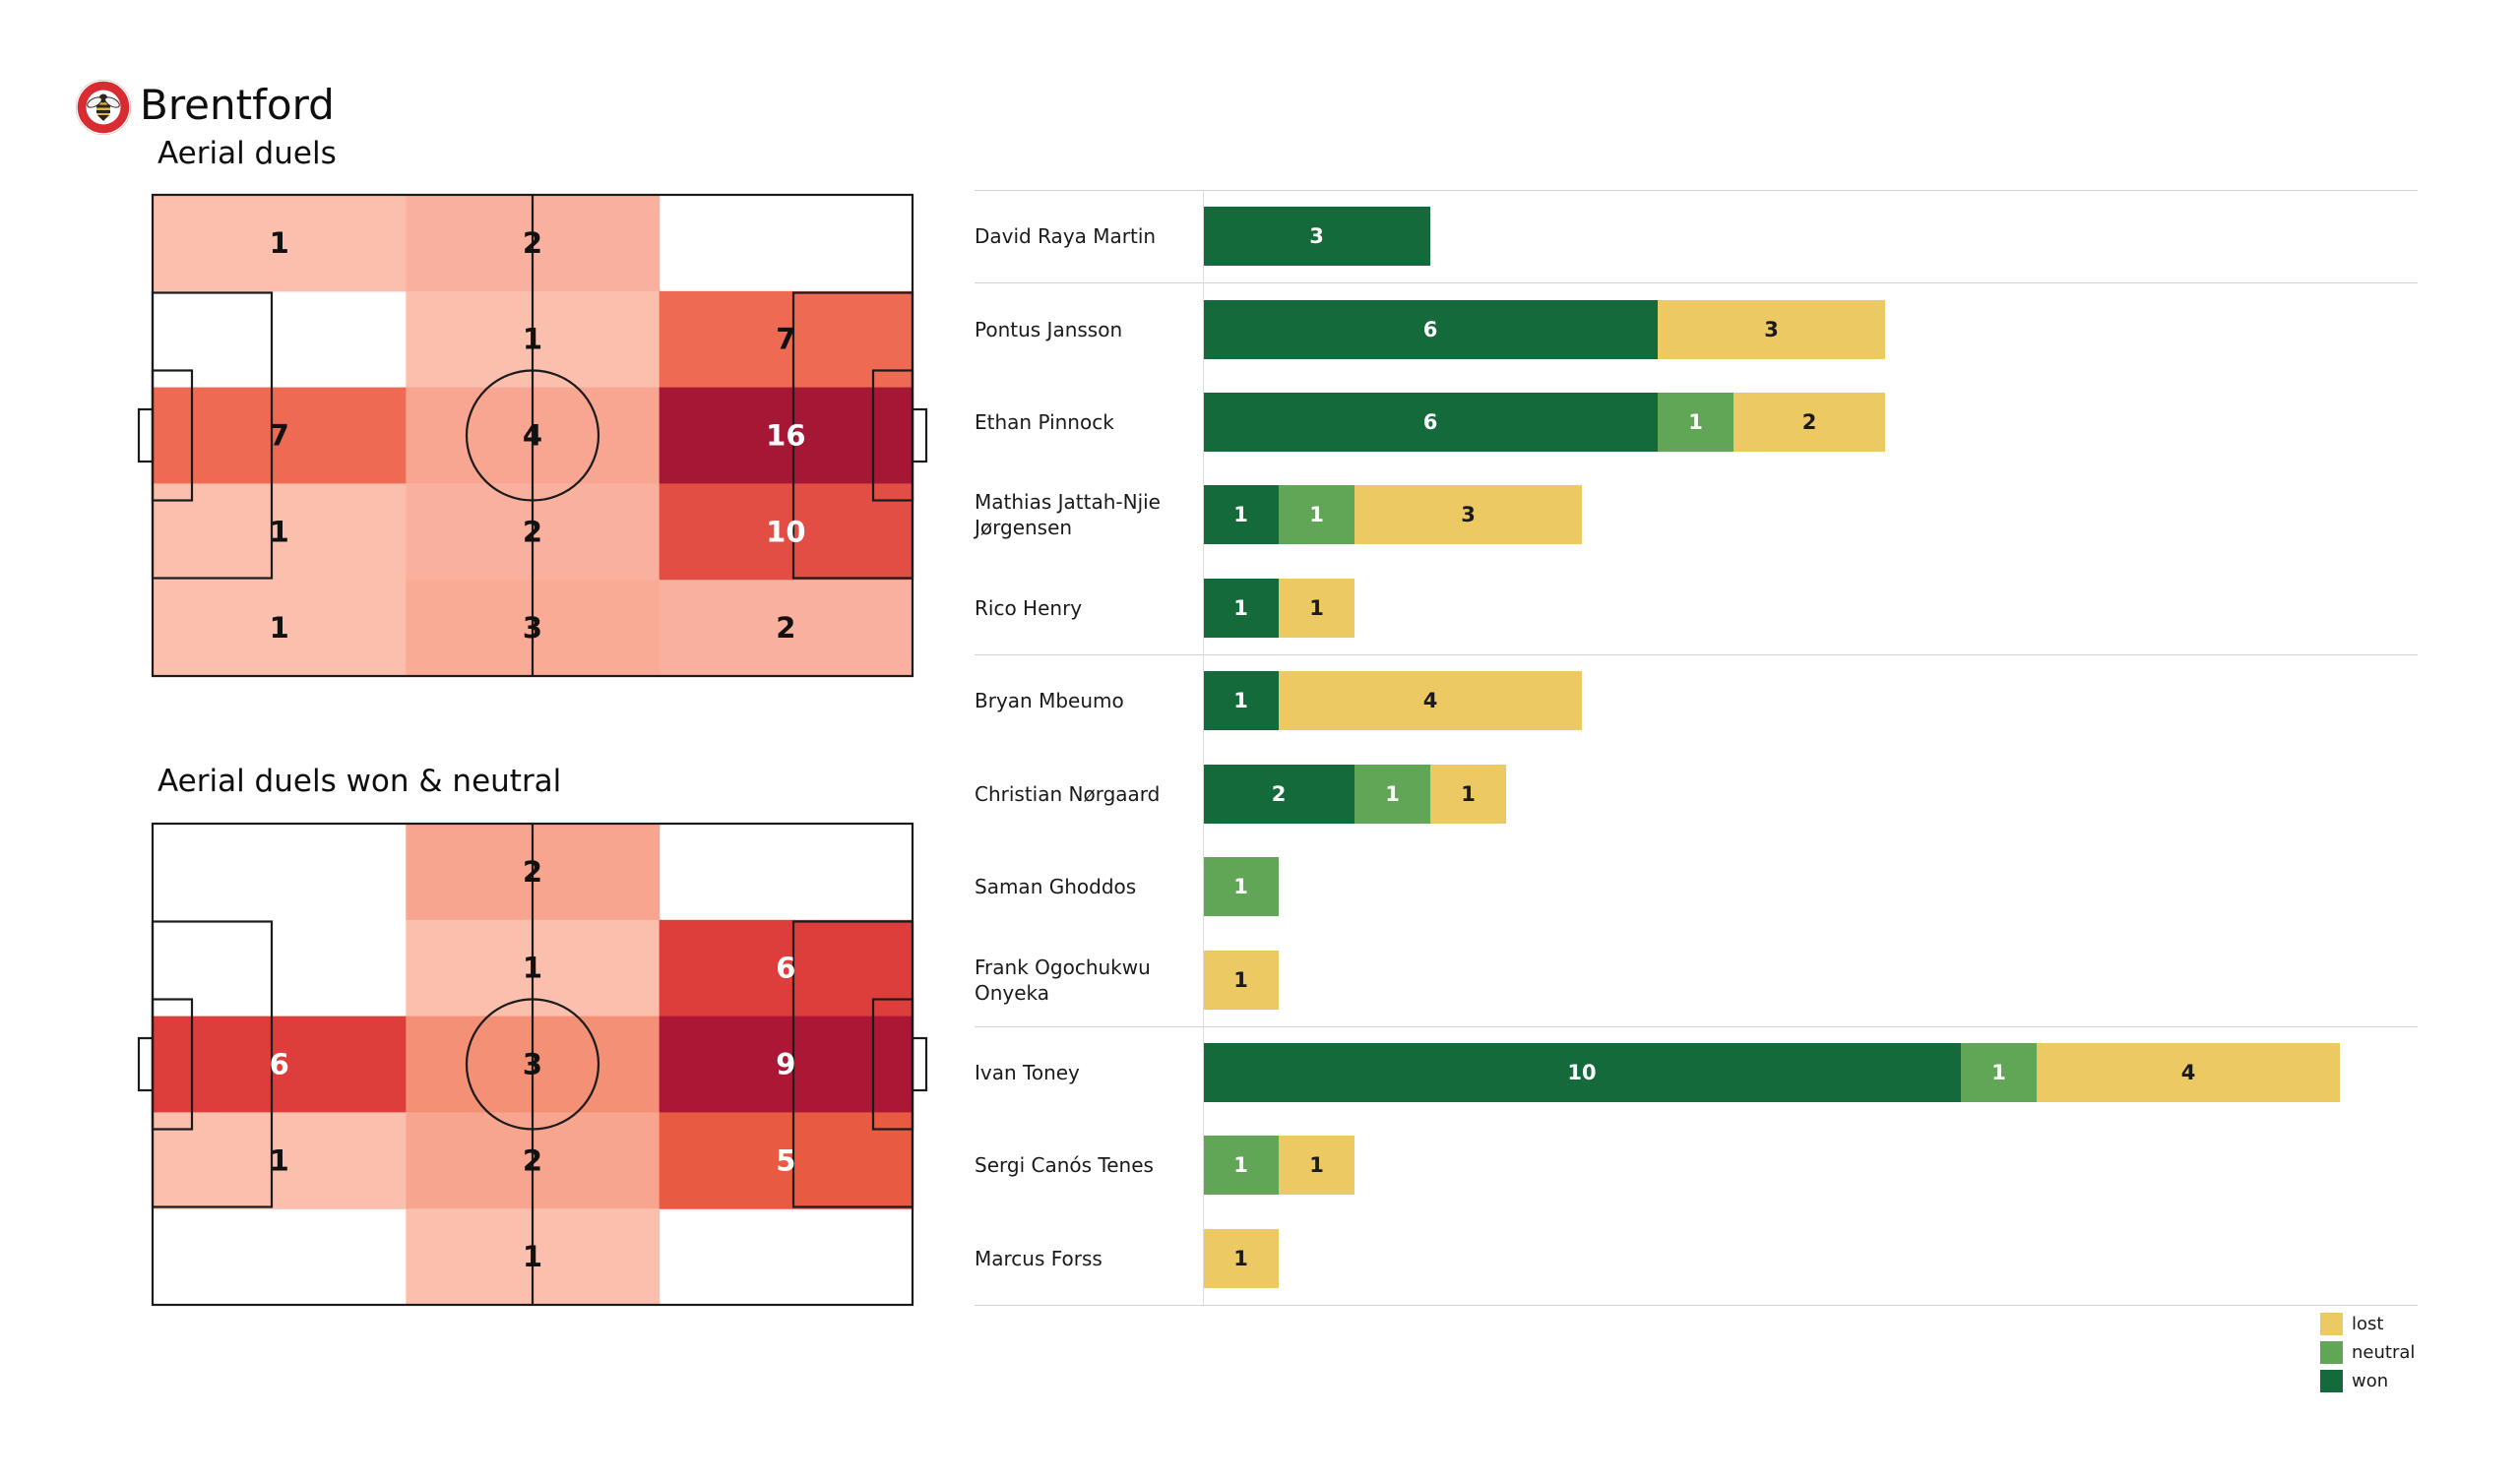 This screenshot has height=1480, width=2520. Describe the element at coordinates (1056, 887) in the screenshot. I see `player-label: Saman Ghoddos` at that location.